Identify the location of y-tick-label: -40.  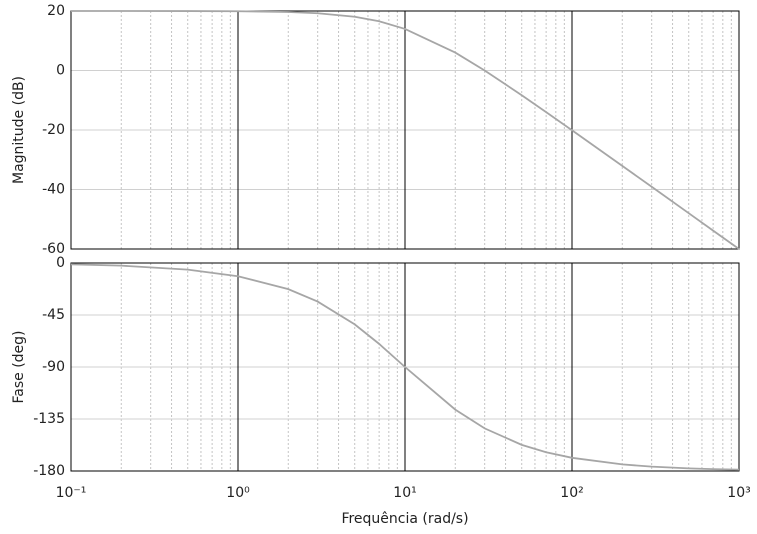
(53, 190).